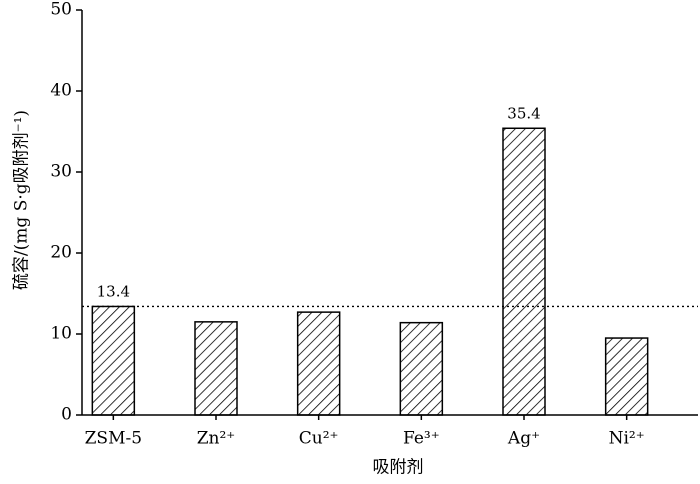  What do you see at coordinates (61, 253) in the screenshot?
I see `y-tick-label: 20` at bounding box center [61, 253].